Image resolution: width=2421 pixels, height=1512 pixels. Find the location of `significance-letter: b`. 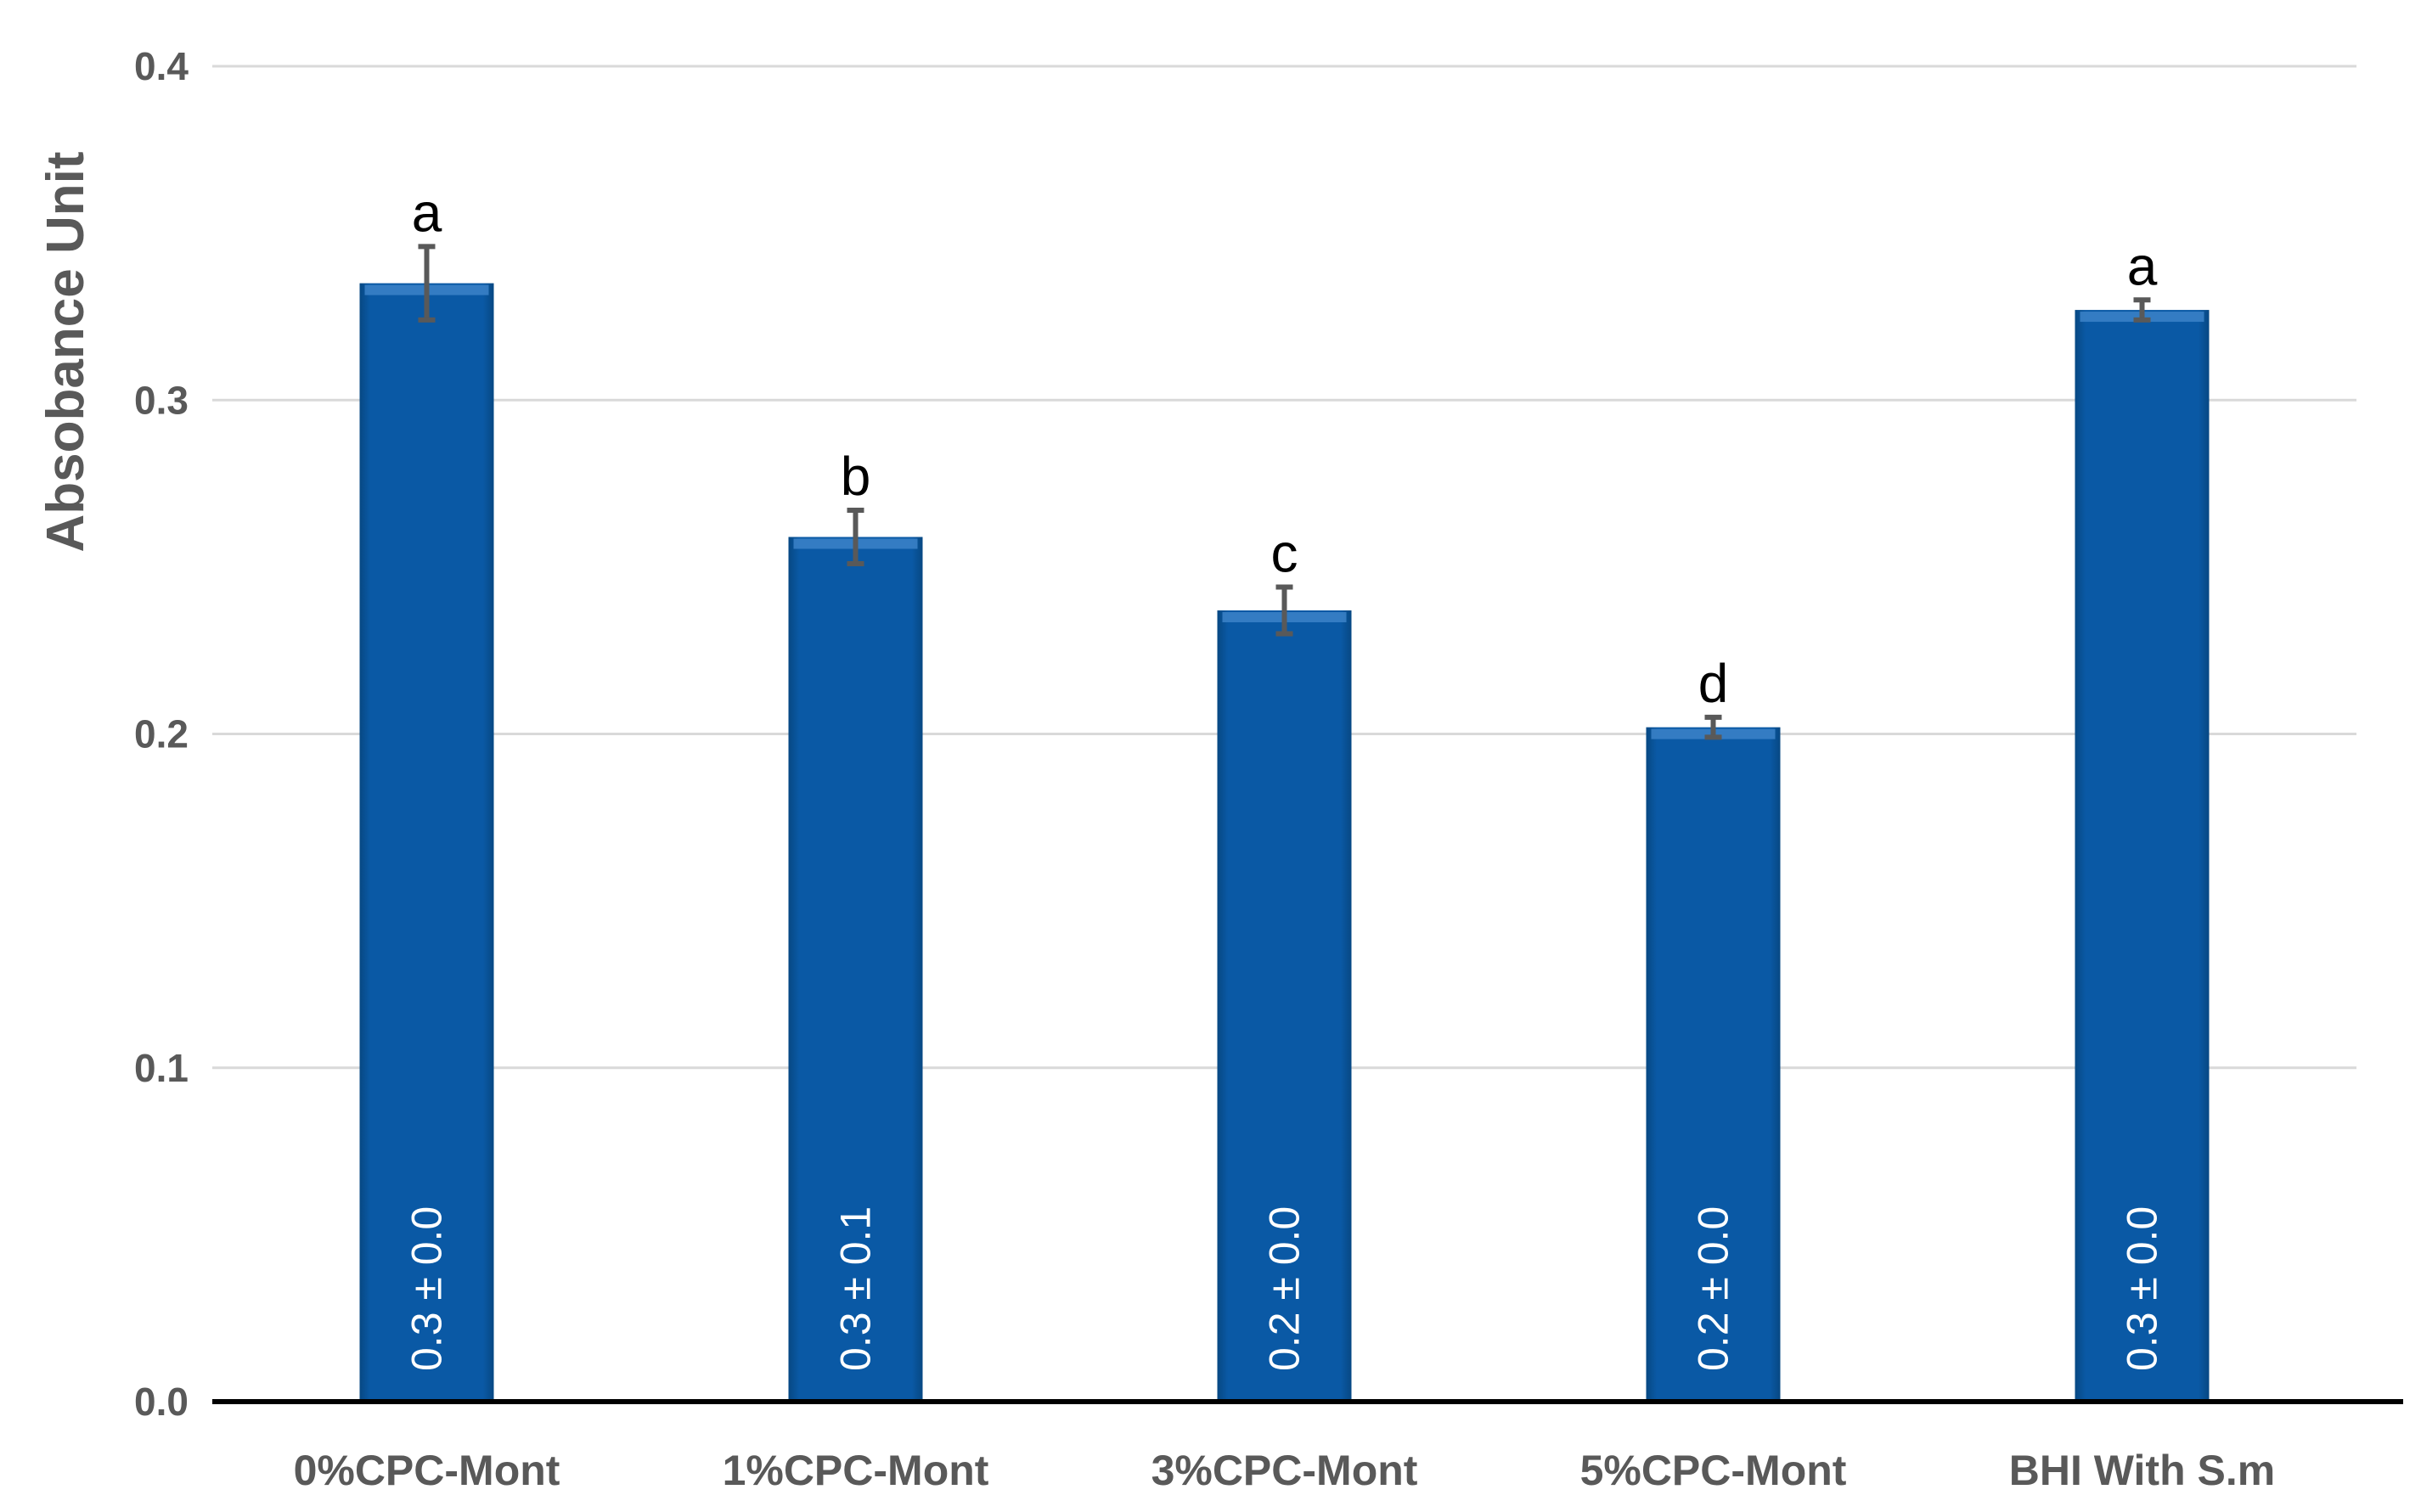

significance-letter: b is located at coordinates (856, 477).